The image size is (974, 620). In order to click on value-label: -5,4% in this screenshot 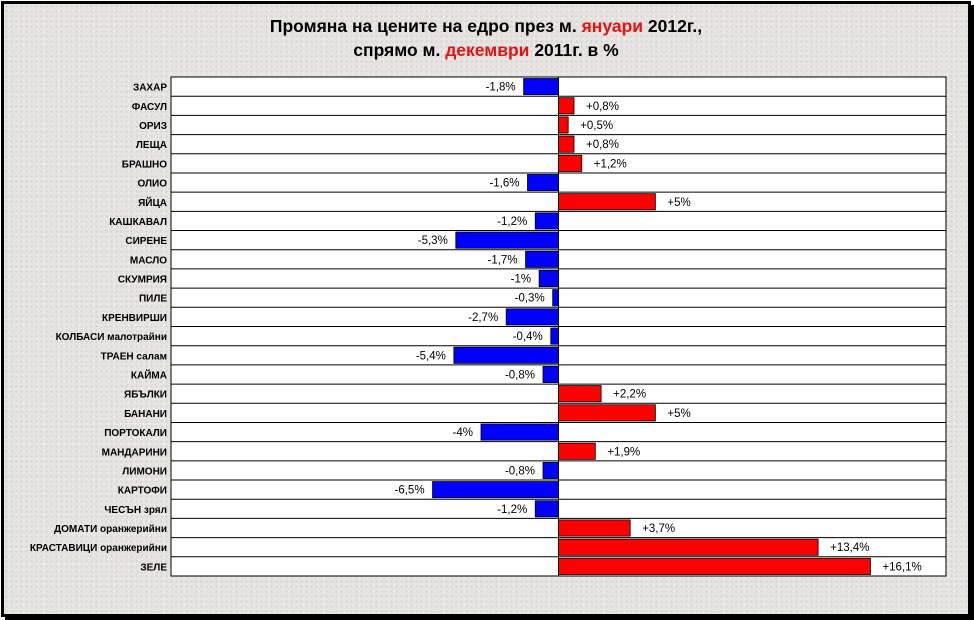, I will do `click(431, 356)`.